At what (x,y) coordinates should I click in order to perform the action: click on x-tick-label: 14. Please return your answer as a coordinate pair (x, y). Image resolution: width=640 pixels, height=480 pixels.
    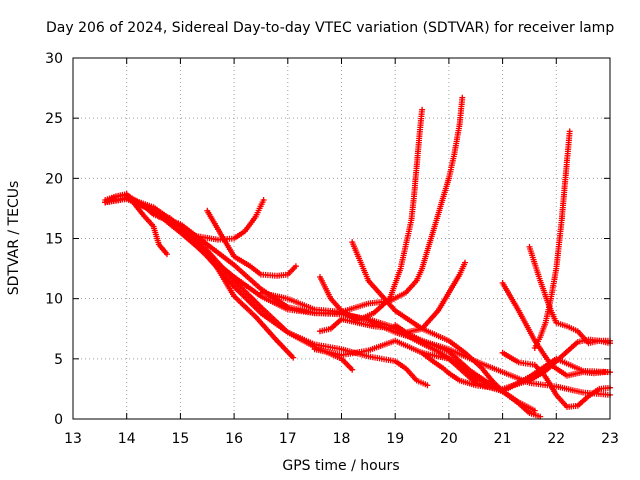
    Looking at the image, I should click on (127, 439).